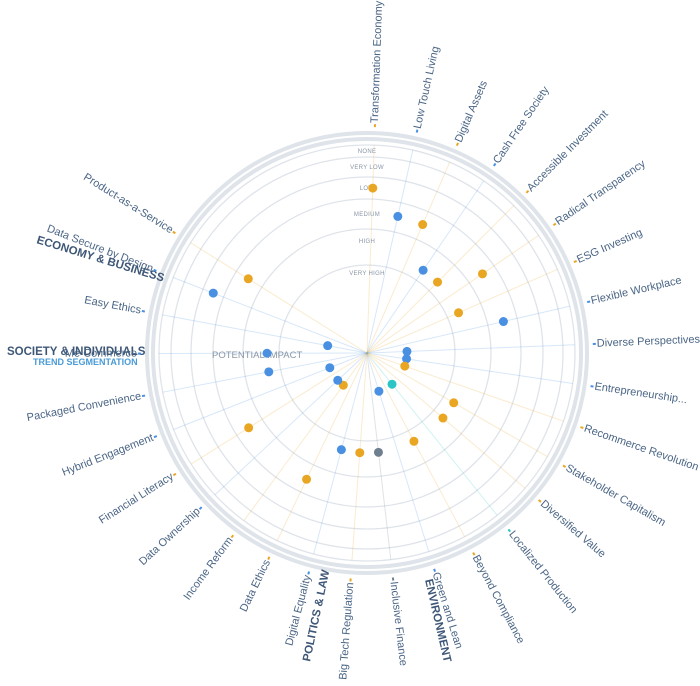 This screenshot has width=700, height=686. I want to click on impact-level-label: VERY HIGH, so click(367, 274).